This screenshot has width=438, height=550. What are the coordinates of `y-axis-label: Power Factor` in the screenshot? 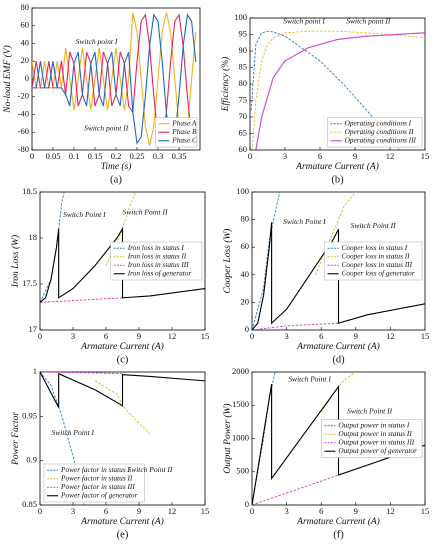 It's located at (16, 439).